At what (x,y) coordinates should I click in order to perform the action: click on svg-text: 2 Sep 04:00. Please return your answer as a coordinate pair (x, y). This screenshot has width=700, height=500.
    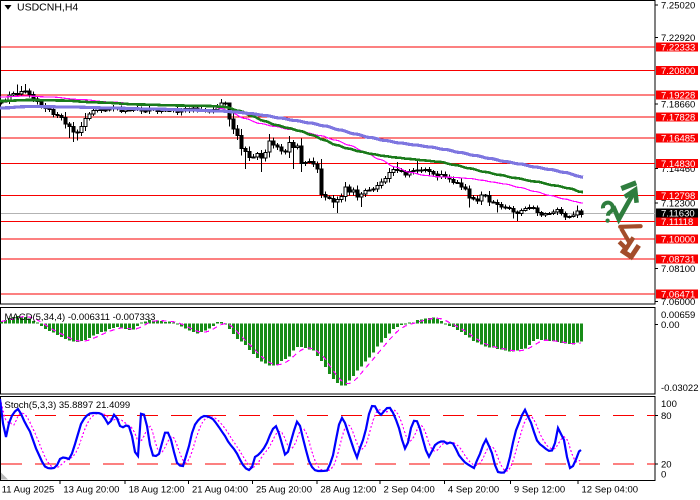
    Looking at the image, I should click on (409, 490).